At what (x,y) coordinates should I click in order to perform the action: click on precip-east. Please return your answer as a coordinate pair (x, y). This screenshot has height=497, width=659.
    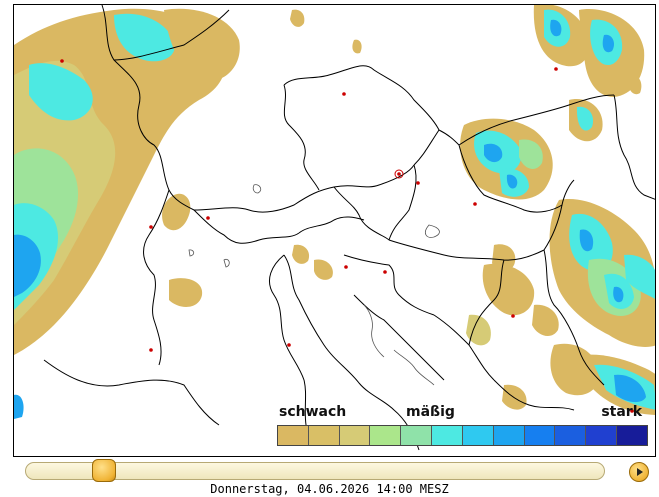
    Looking at the image, I should click on (560, 307).